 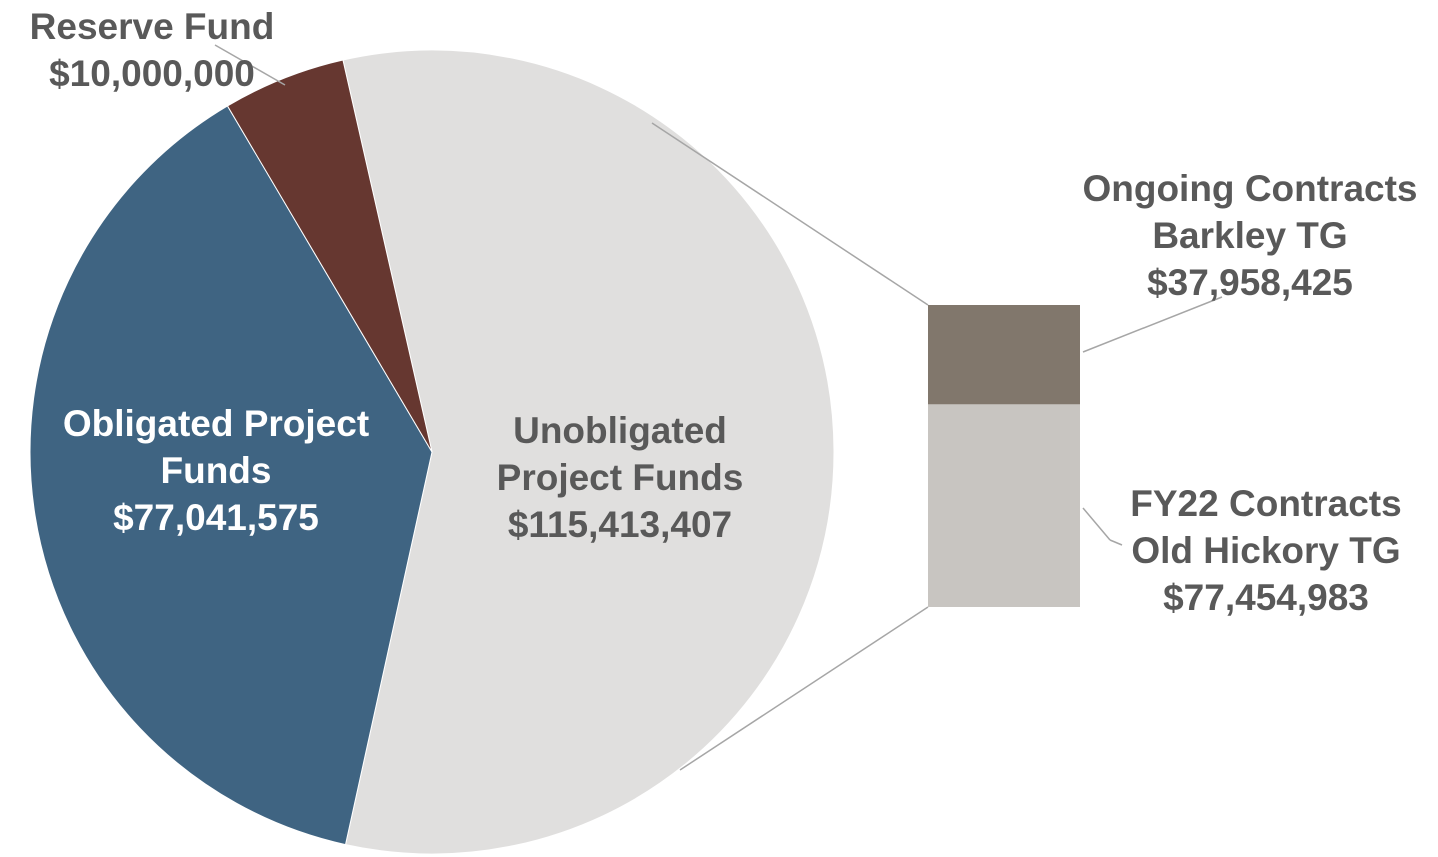 What do you see at coordinates (620, 524) in the screenshot?
I see `label-value: $115,413,407` at bounding box center [620, 524].